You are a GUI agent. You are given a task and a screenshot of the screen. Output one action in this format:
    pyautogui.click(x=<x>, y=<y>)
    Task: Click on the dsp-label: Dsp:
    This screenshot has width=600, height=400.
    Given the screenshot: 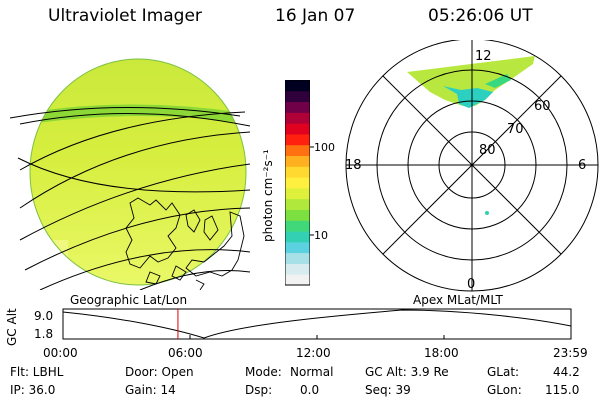 What is the action you would take?
    pyautogui.click(x=259, y=390)
    